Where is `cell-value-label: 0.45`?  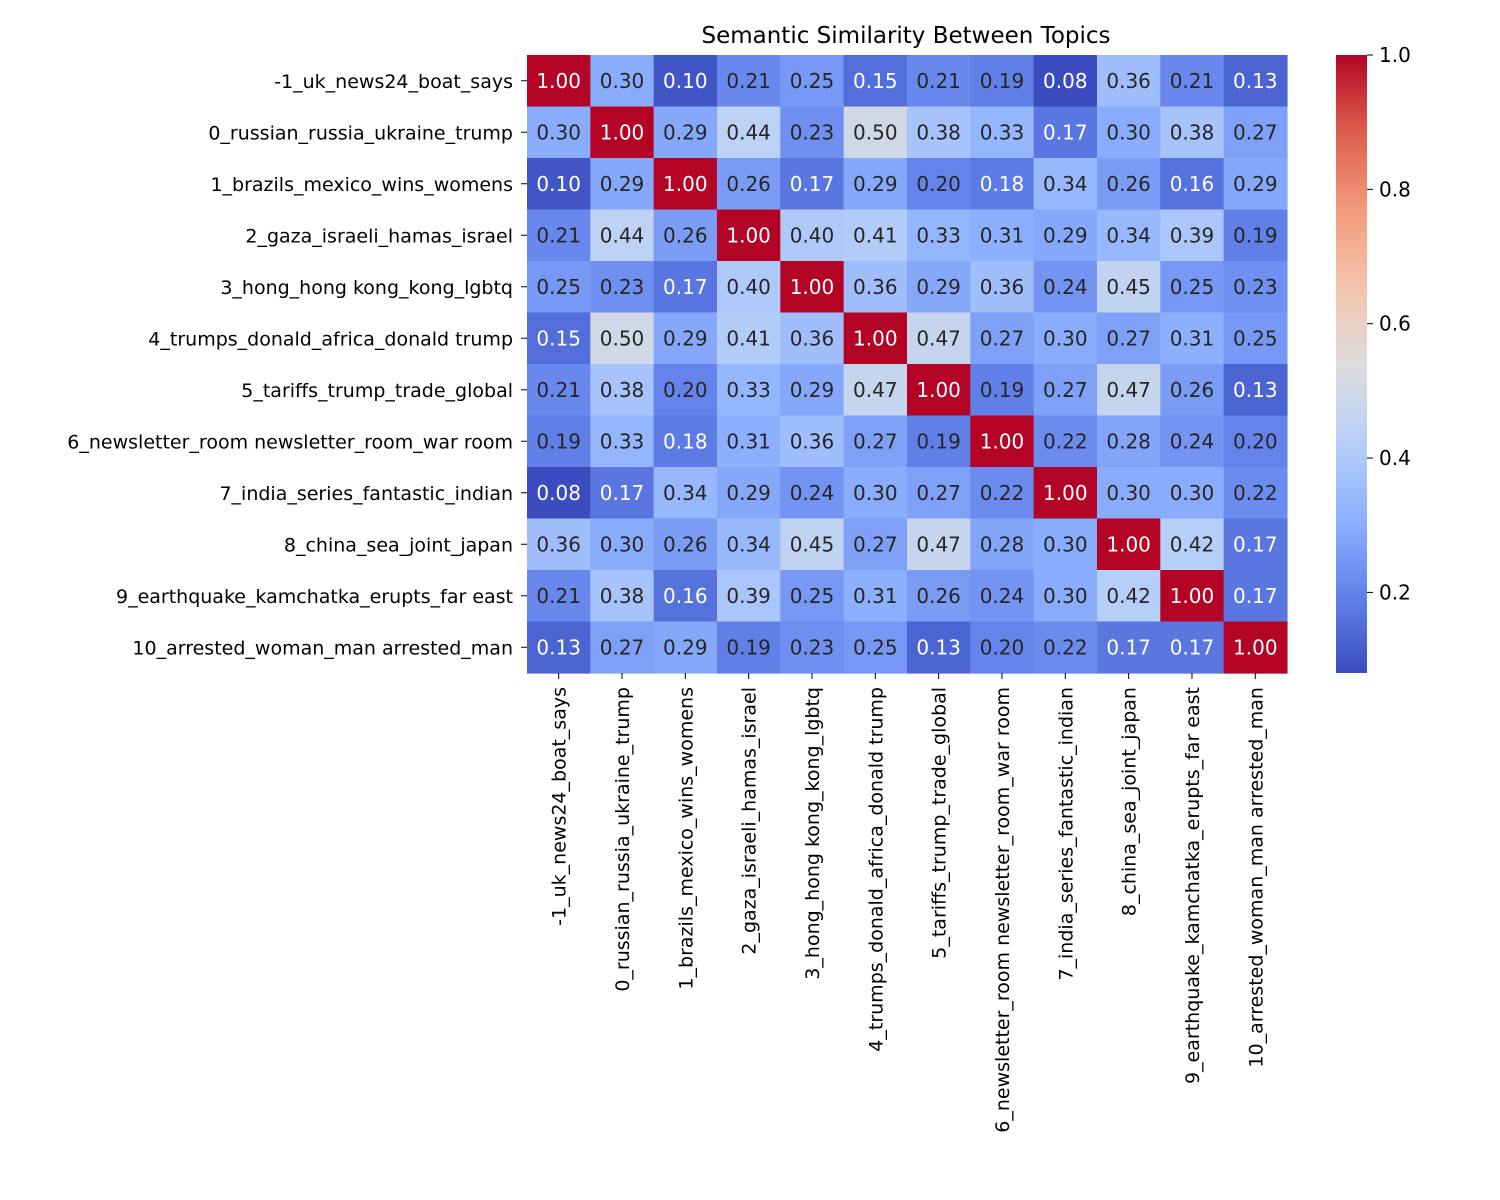
cell-value-label: 0.45 is located at coordinates (1128, 287).